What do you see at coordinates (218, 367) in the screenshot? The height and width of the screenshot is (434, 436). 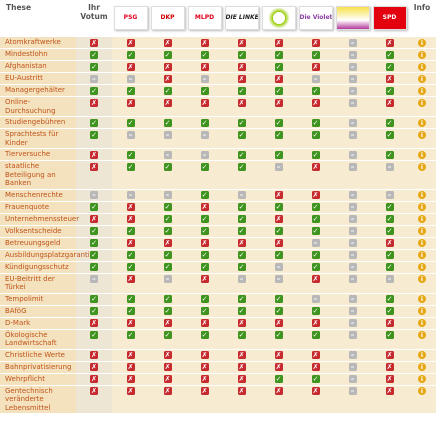 I see `row: Bahnprivatisierung ✗ ✗ ✗ ✗ ✗ ✗ ✗ – ✗ i` at bounding box center [218, 367].